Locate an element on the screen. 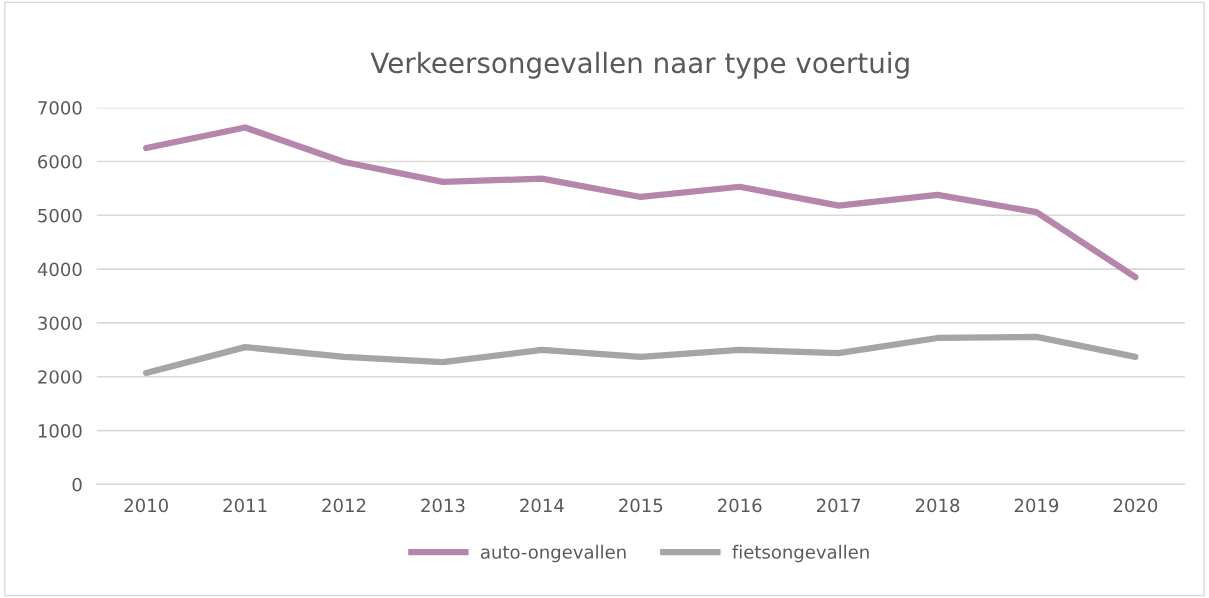  x-tick-label: 2017 is located at coordinates (838, 505).